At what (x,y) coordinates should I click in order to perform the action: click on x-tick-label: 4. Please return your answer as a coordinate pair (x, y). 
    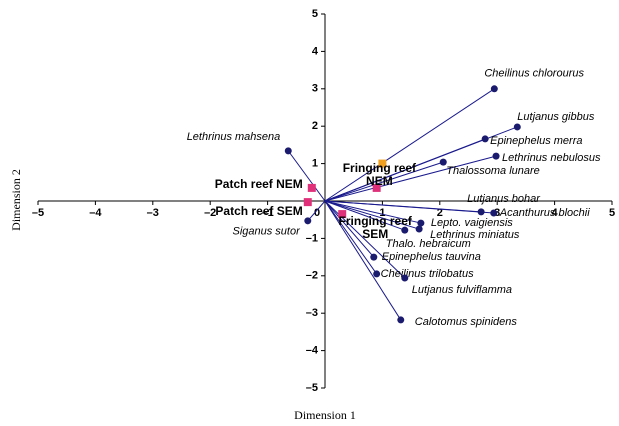
    Looking at the image, I should click on (555, 213).